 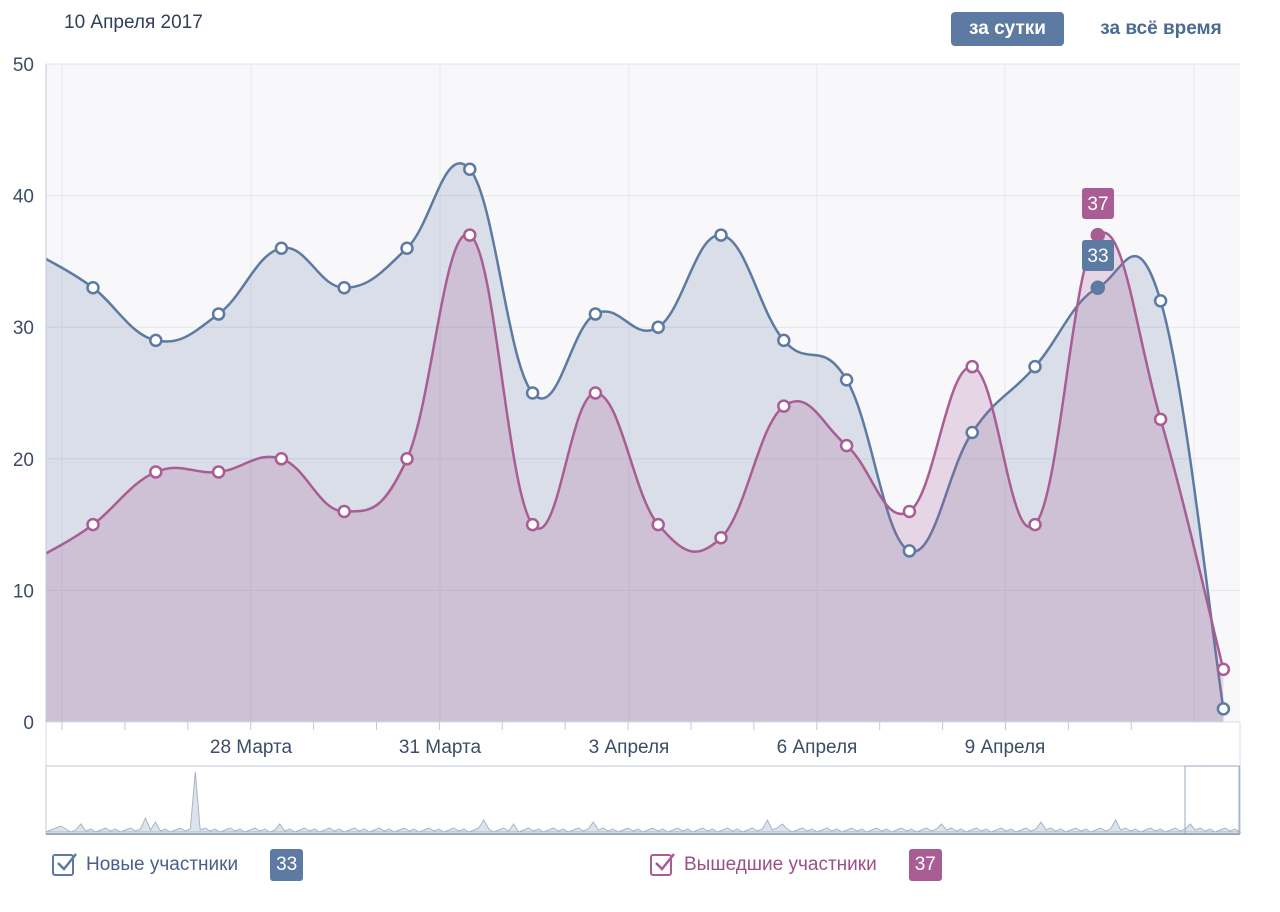 I want to click on y-tick-label: 50, so click(x=23, y=65).